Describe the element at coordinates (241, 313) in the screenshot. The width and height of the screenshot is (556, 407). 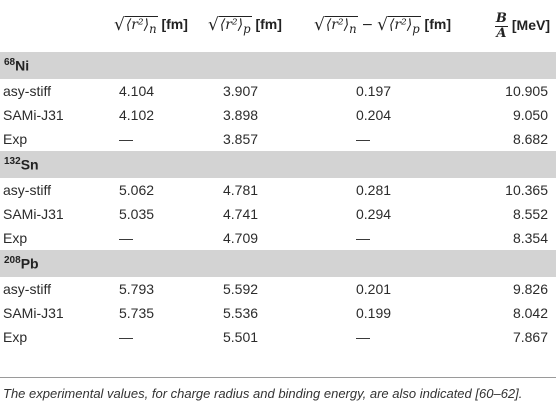
I see `proton-radius-cell: 5.536` at that location.